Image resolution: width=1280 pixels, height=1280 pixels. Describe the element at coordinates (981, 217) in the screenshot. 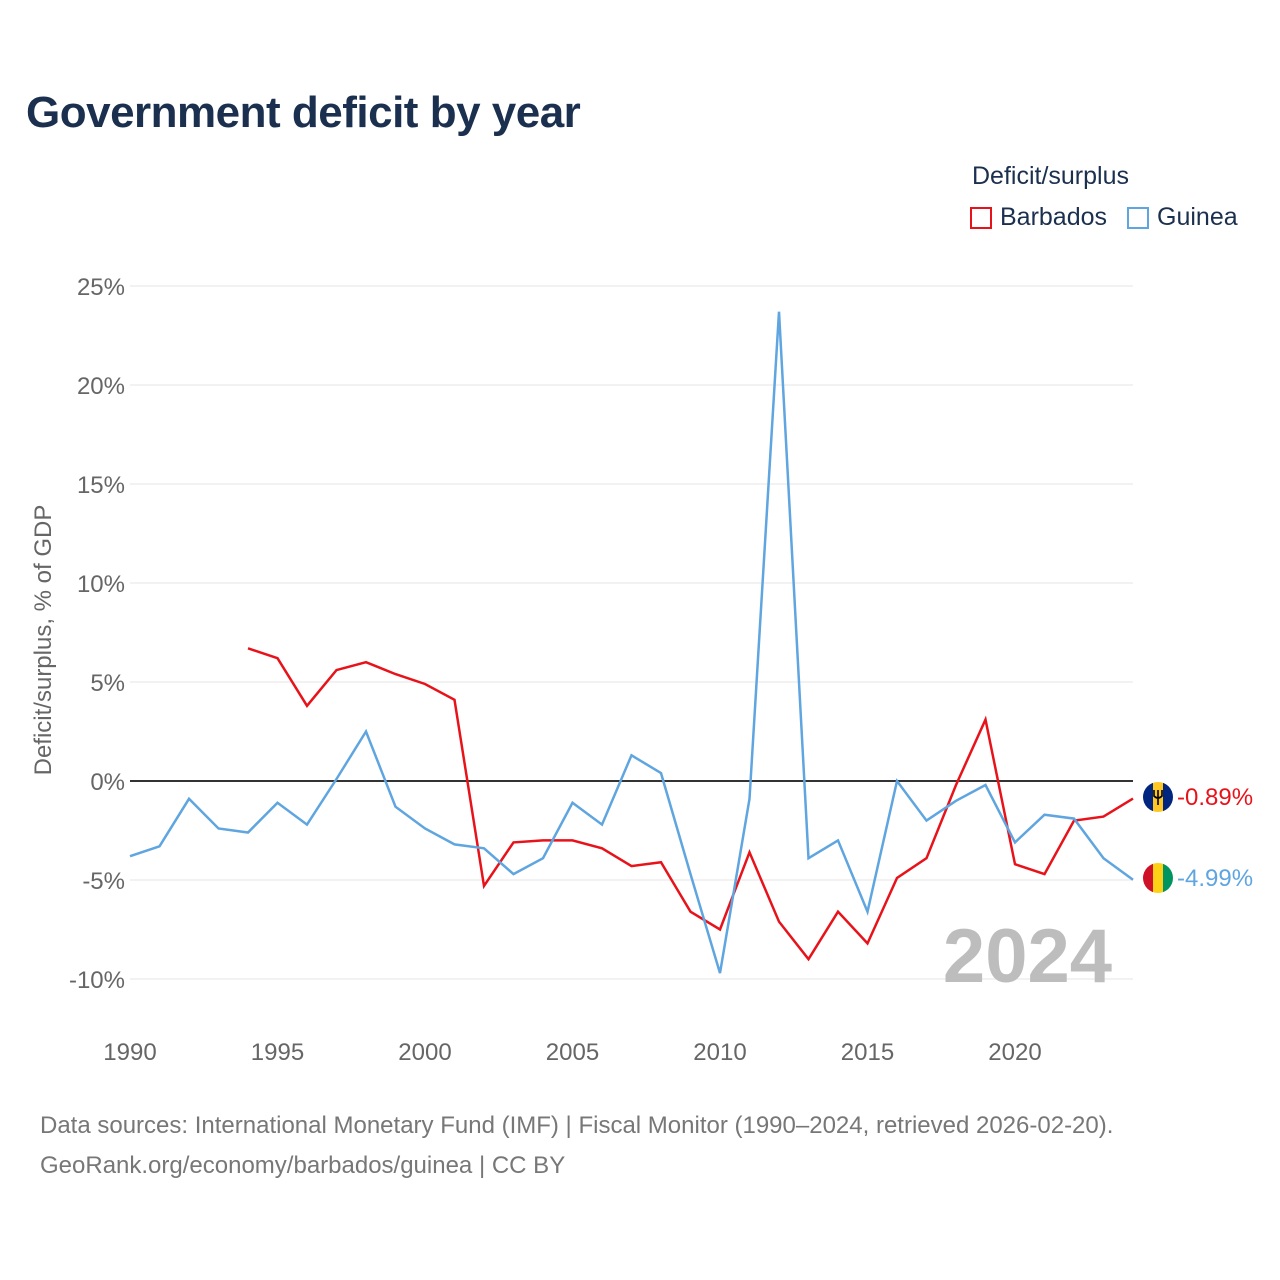

I see `legend-swatch-barbados` at that location.